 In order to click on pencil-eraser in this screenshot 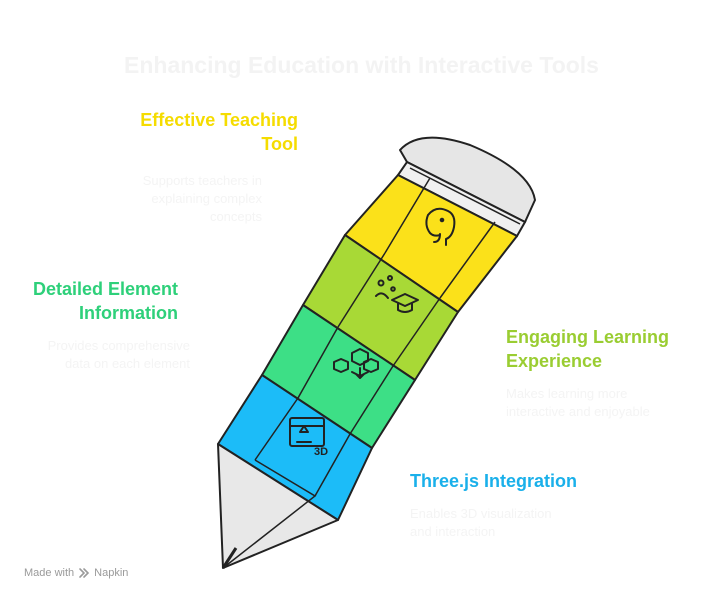, I will do `click(467, 179)`.